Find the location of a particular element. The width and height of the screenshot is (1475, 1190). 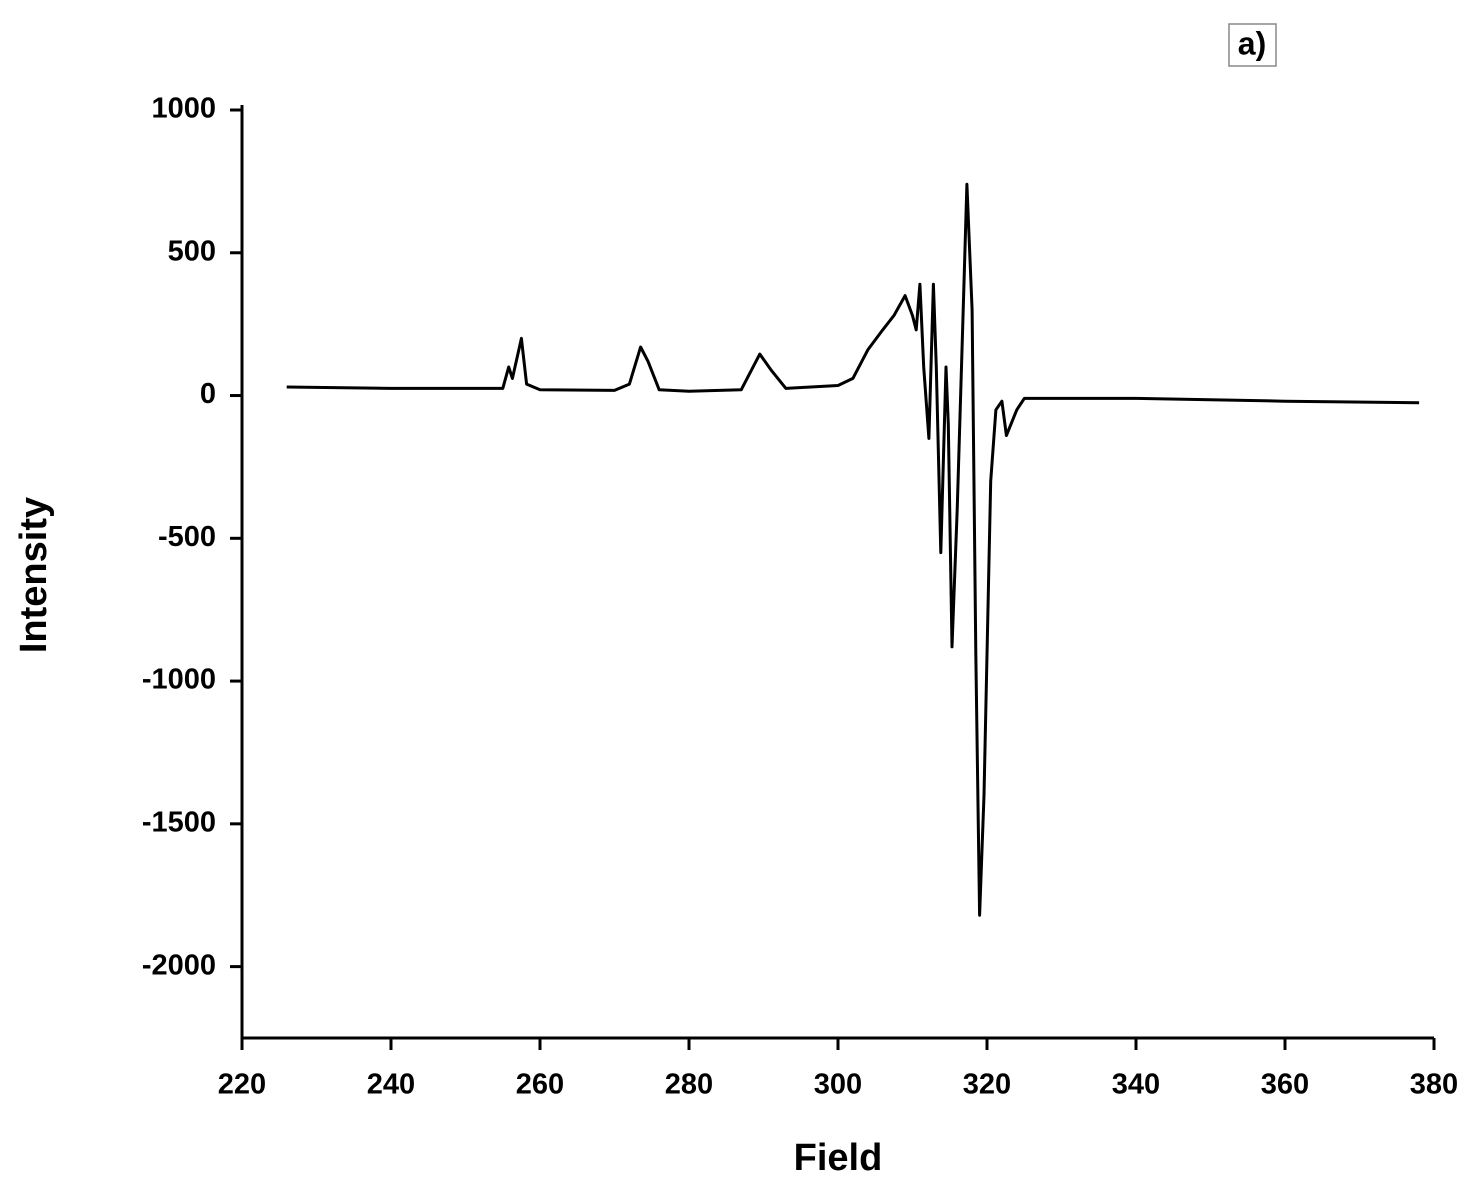

x-axis-title: Field is located at coordinates (838, 1158).